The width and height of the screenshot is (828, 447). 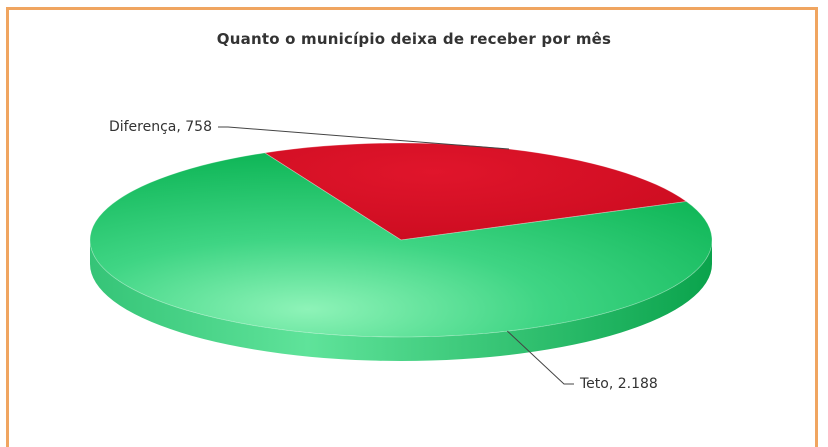 What do you see at coordinates (618, 384) in the screenshot?
I see `data-label-teto: Teto, 2.188` at bounding box center [618, 384].